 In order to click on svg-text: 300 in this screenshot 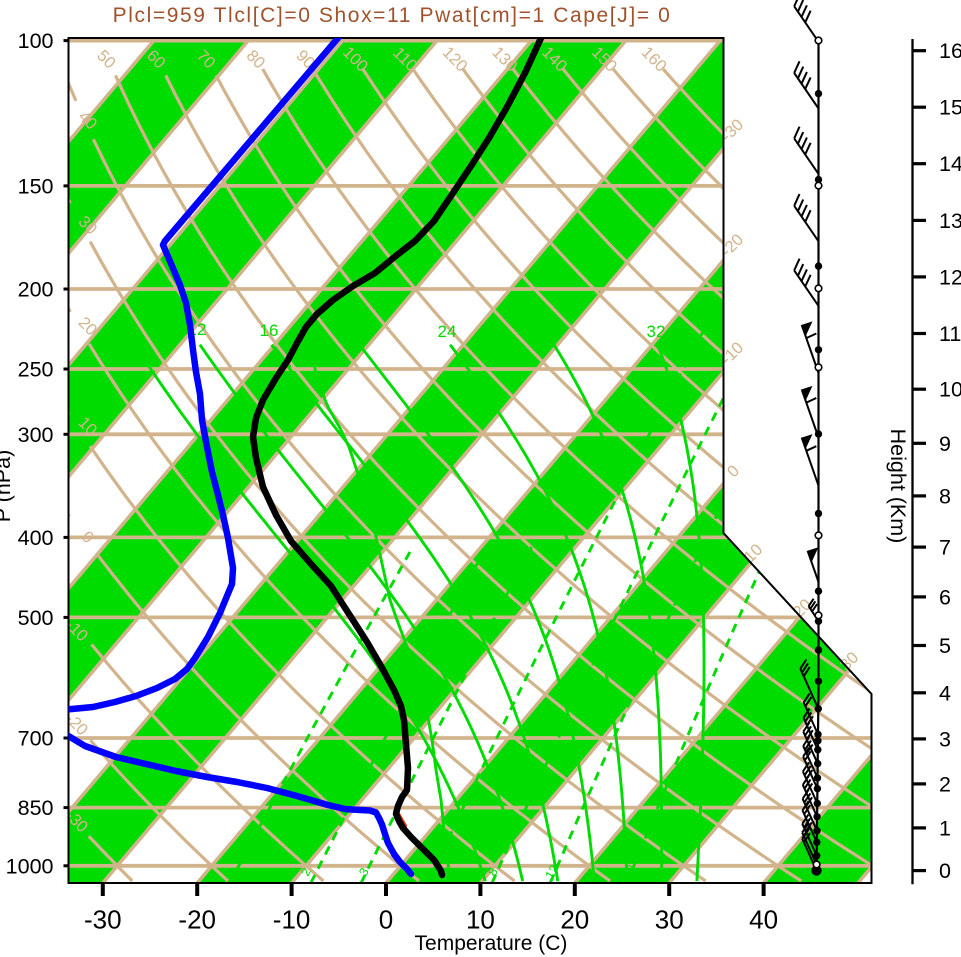, I will do `click(36, 435)`.